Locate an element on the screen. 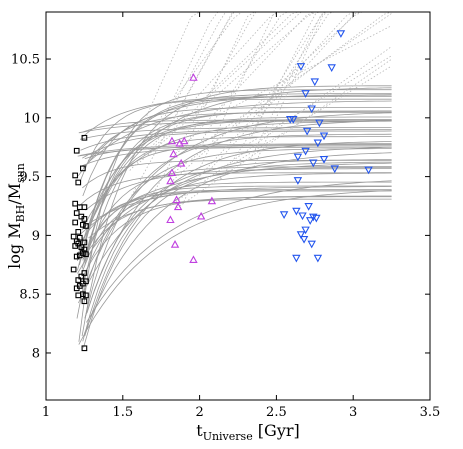  x-tick-label: 1 is located at coordinates (46, 412).